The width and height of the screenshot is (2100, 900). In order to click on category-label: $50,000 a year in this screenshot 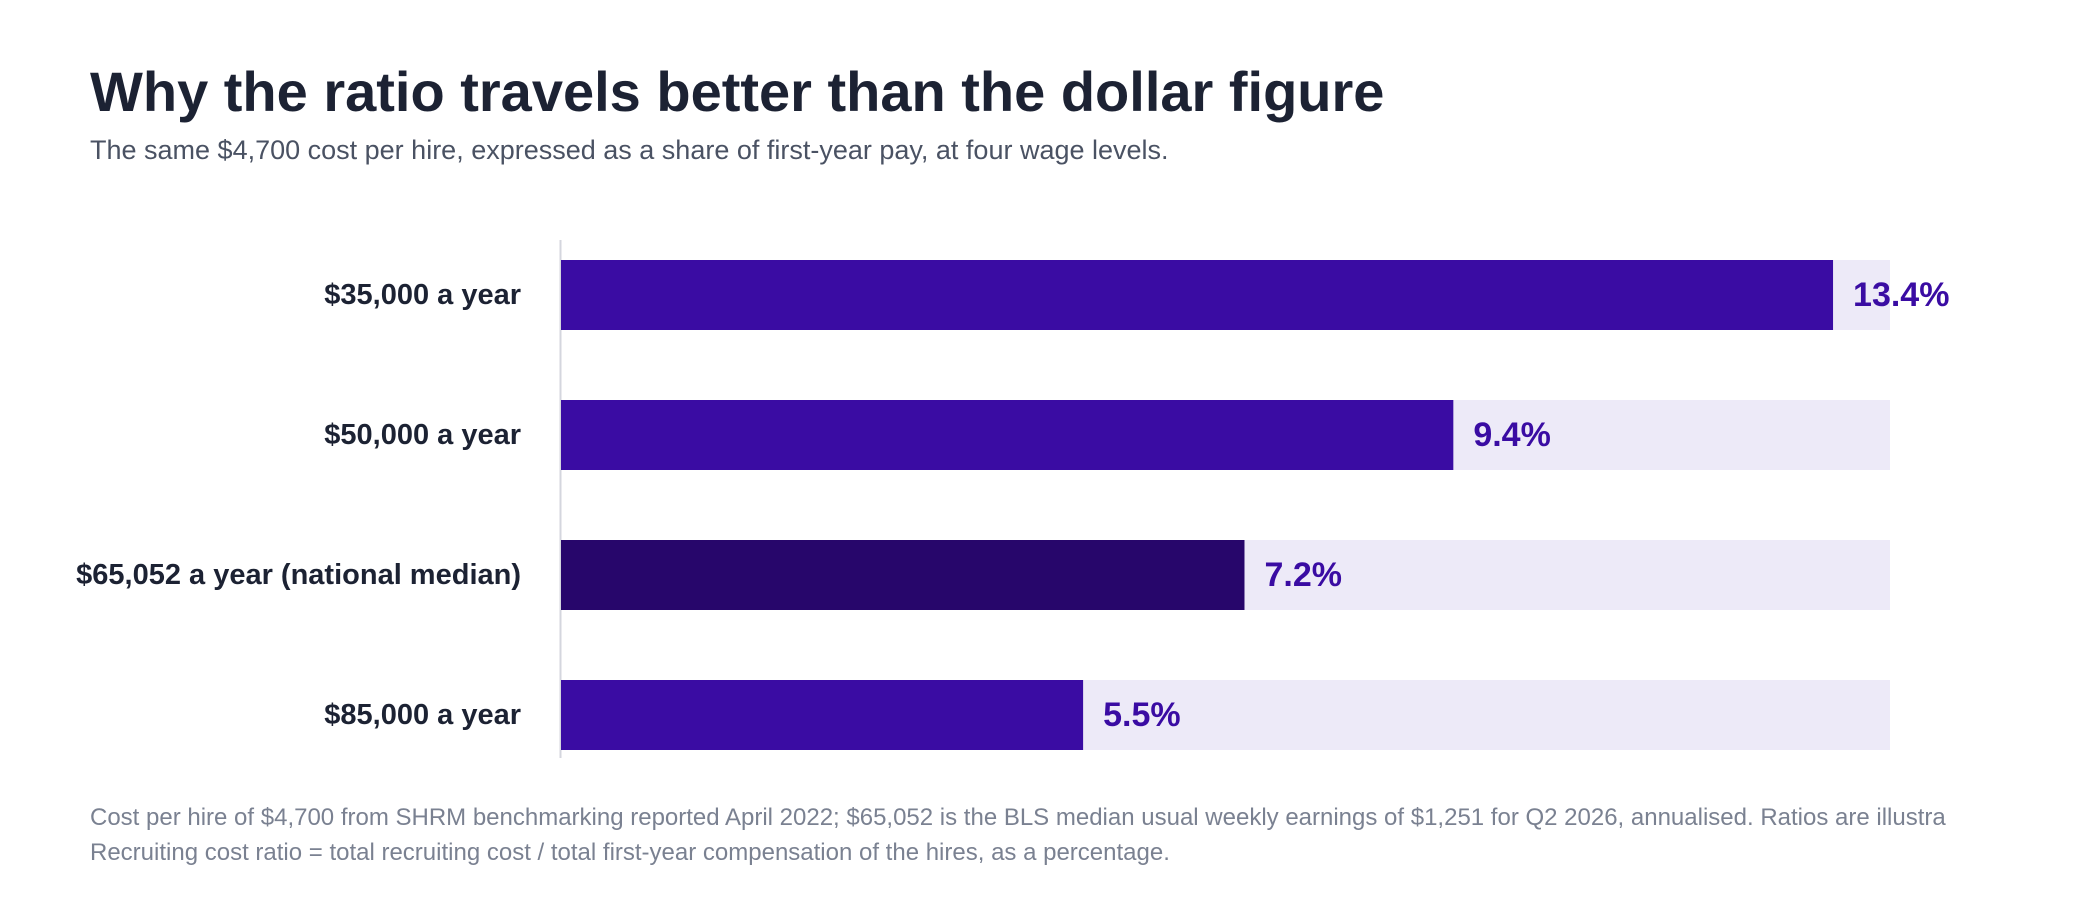, I will do `click(422, 435)`.